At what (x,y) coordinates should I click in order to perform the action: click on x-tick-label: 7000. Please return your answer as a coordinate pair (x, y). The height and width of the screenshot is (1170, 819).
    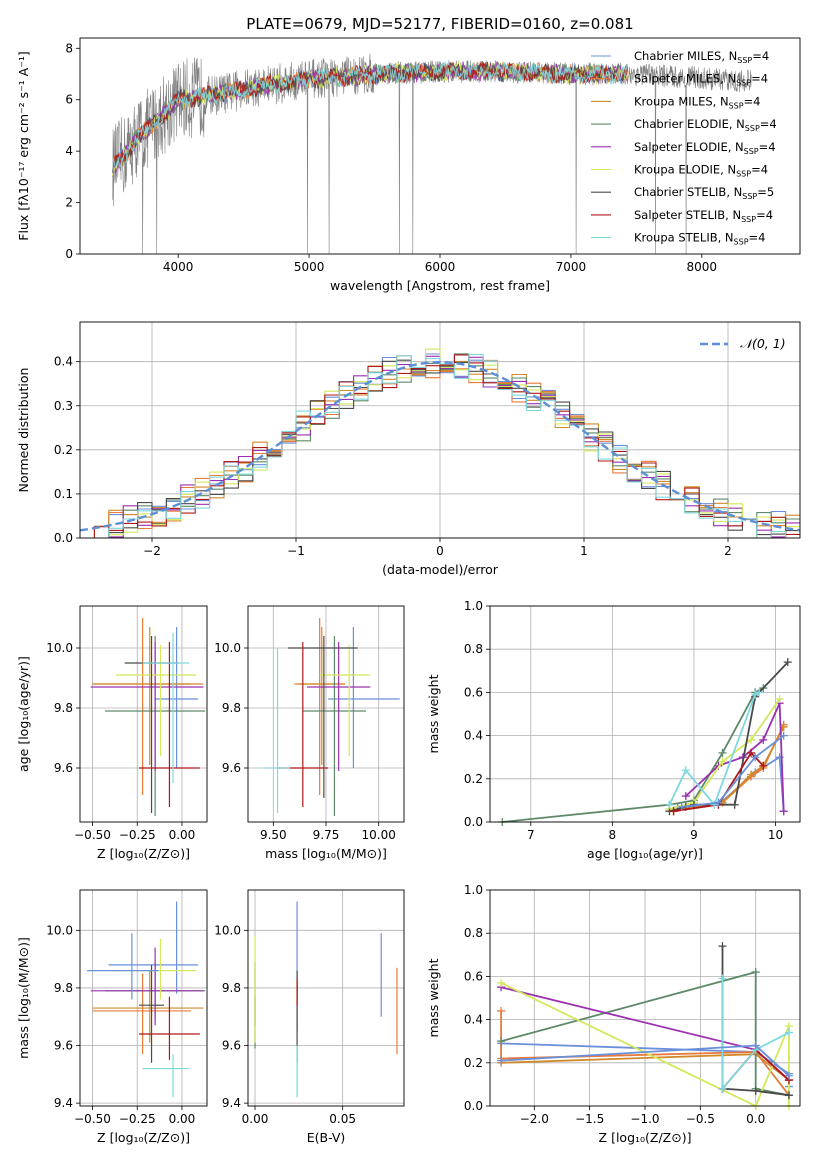
    Looking at the image, I should click on (571, 267).